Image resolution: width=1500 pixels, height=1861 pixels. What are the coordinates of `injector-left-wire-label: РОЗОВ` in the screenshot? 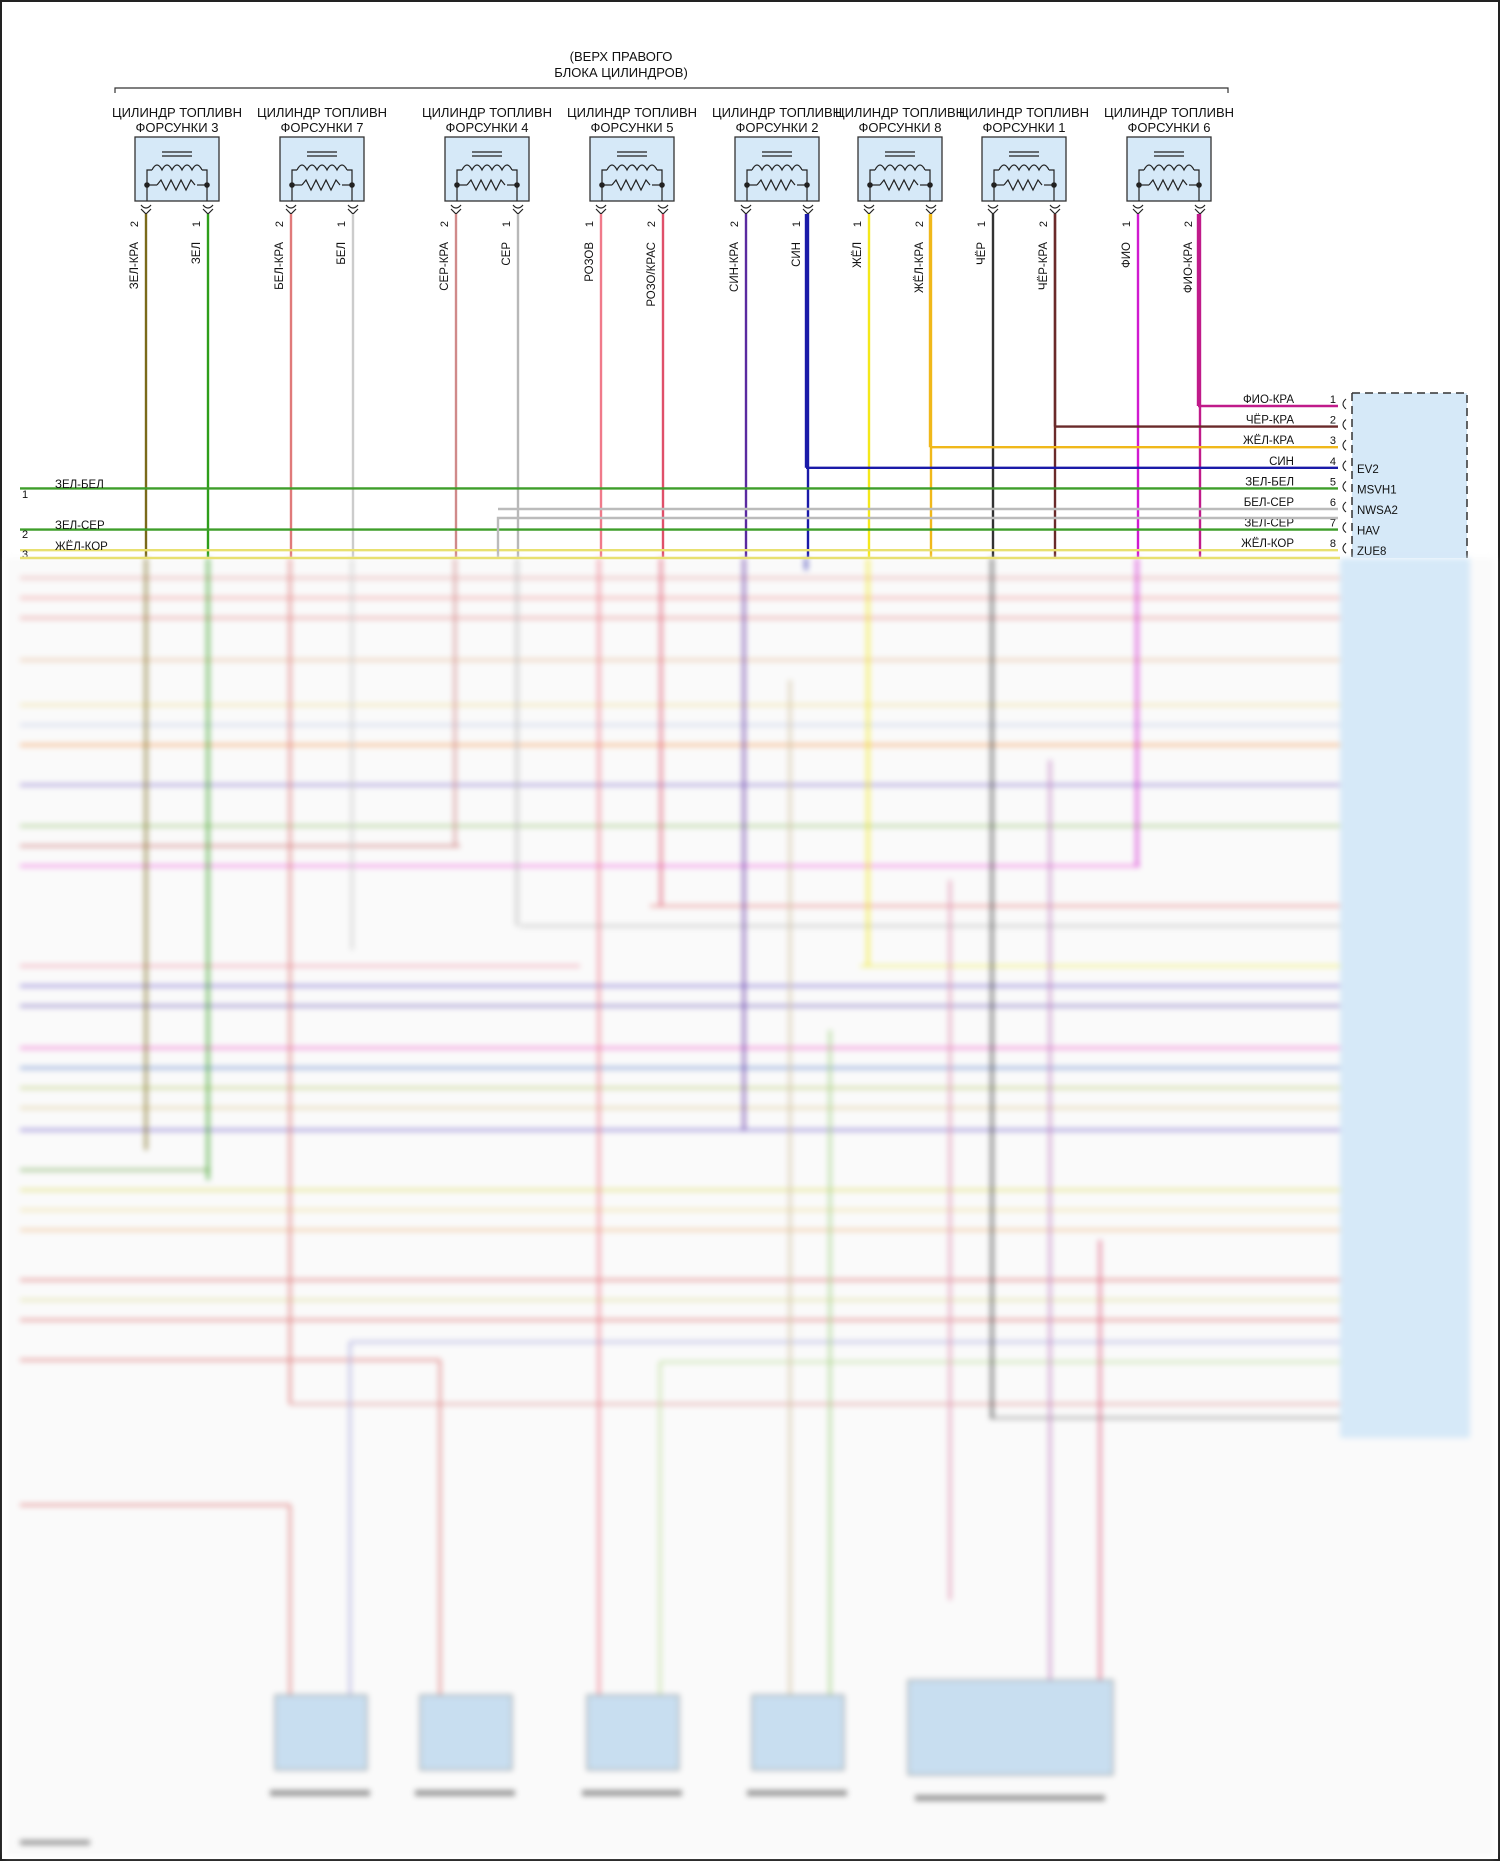 It's located at (590, 262).